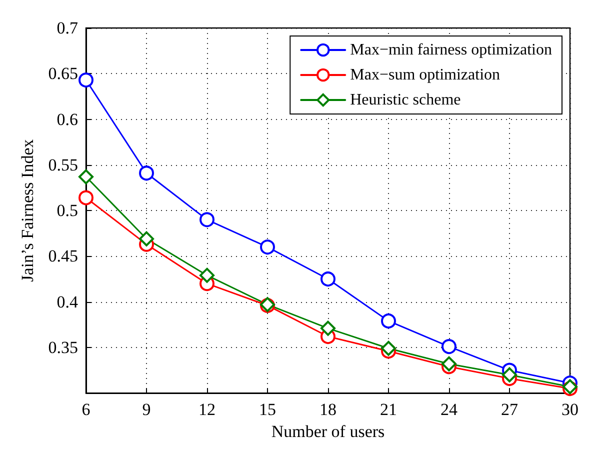 The width and height of the screenshot is (590, 453). What do you see at coordinates (207, 410) in the screenshot?
I see `x-tick-label: 12` at bounding box center [207, 410].